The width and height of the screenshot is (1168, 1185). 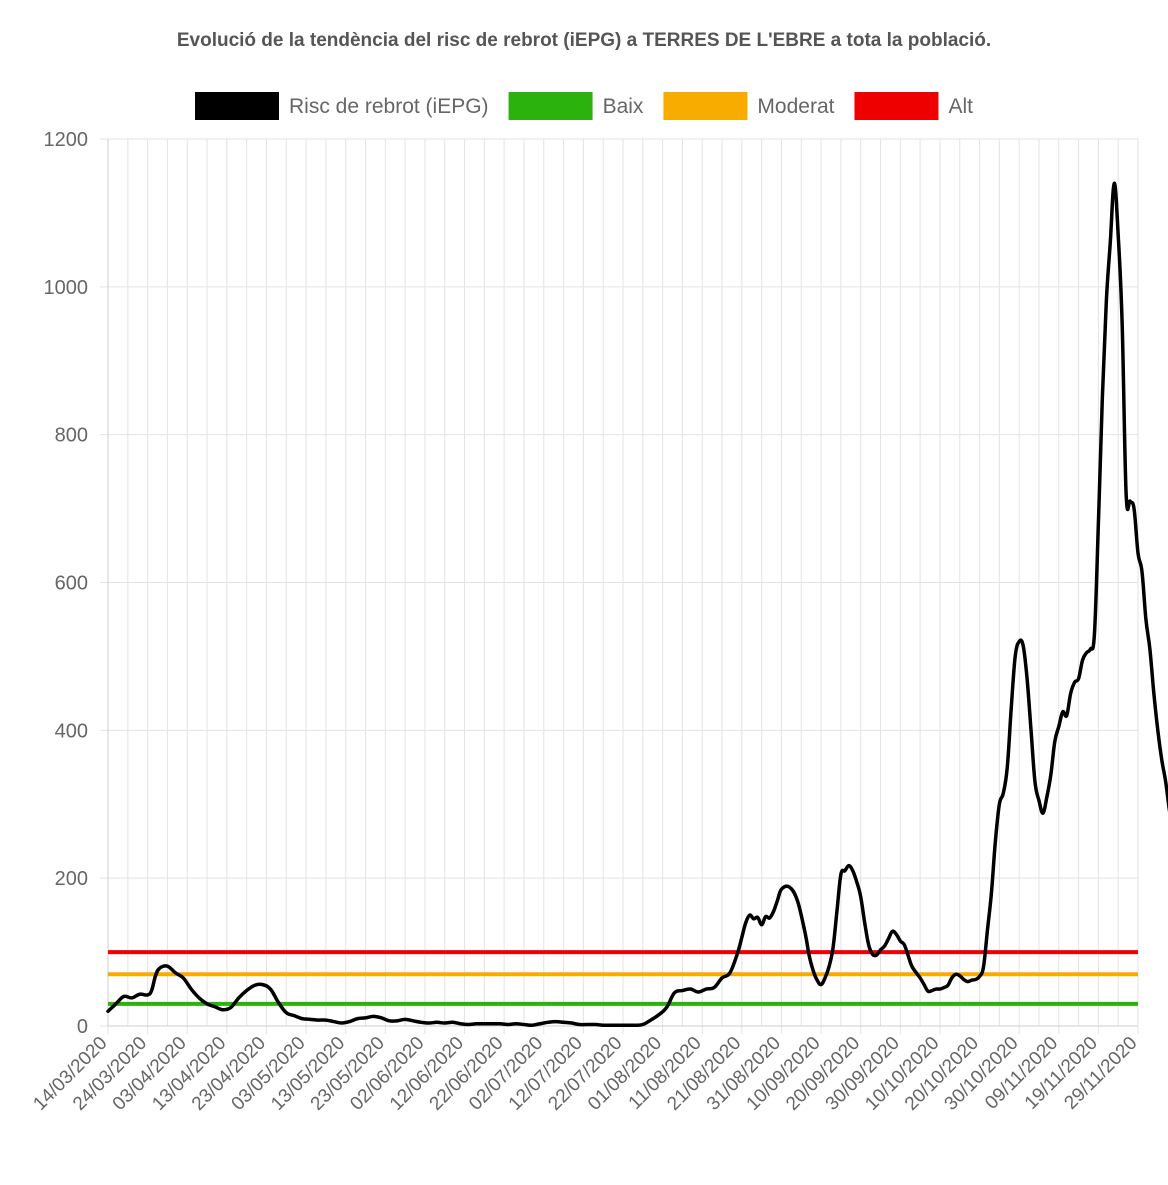 What do you see at coordinates (389, 106) in the screenshot?
I see `legend-label-risc-de-rebrot-iepg: Risc de rebrot (iEPG)` at bounding box center [389, 106].